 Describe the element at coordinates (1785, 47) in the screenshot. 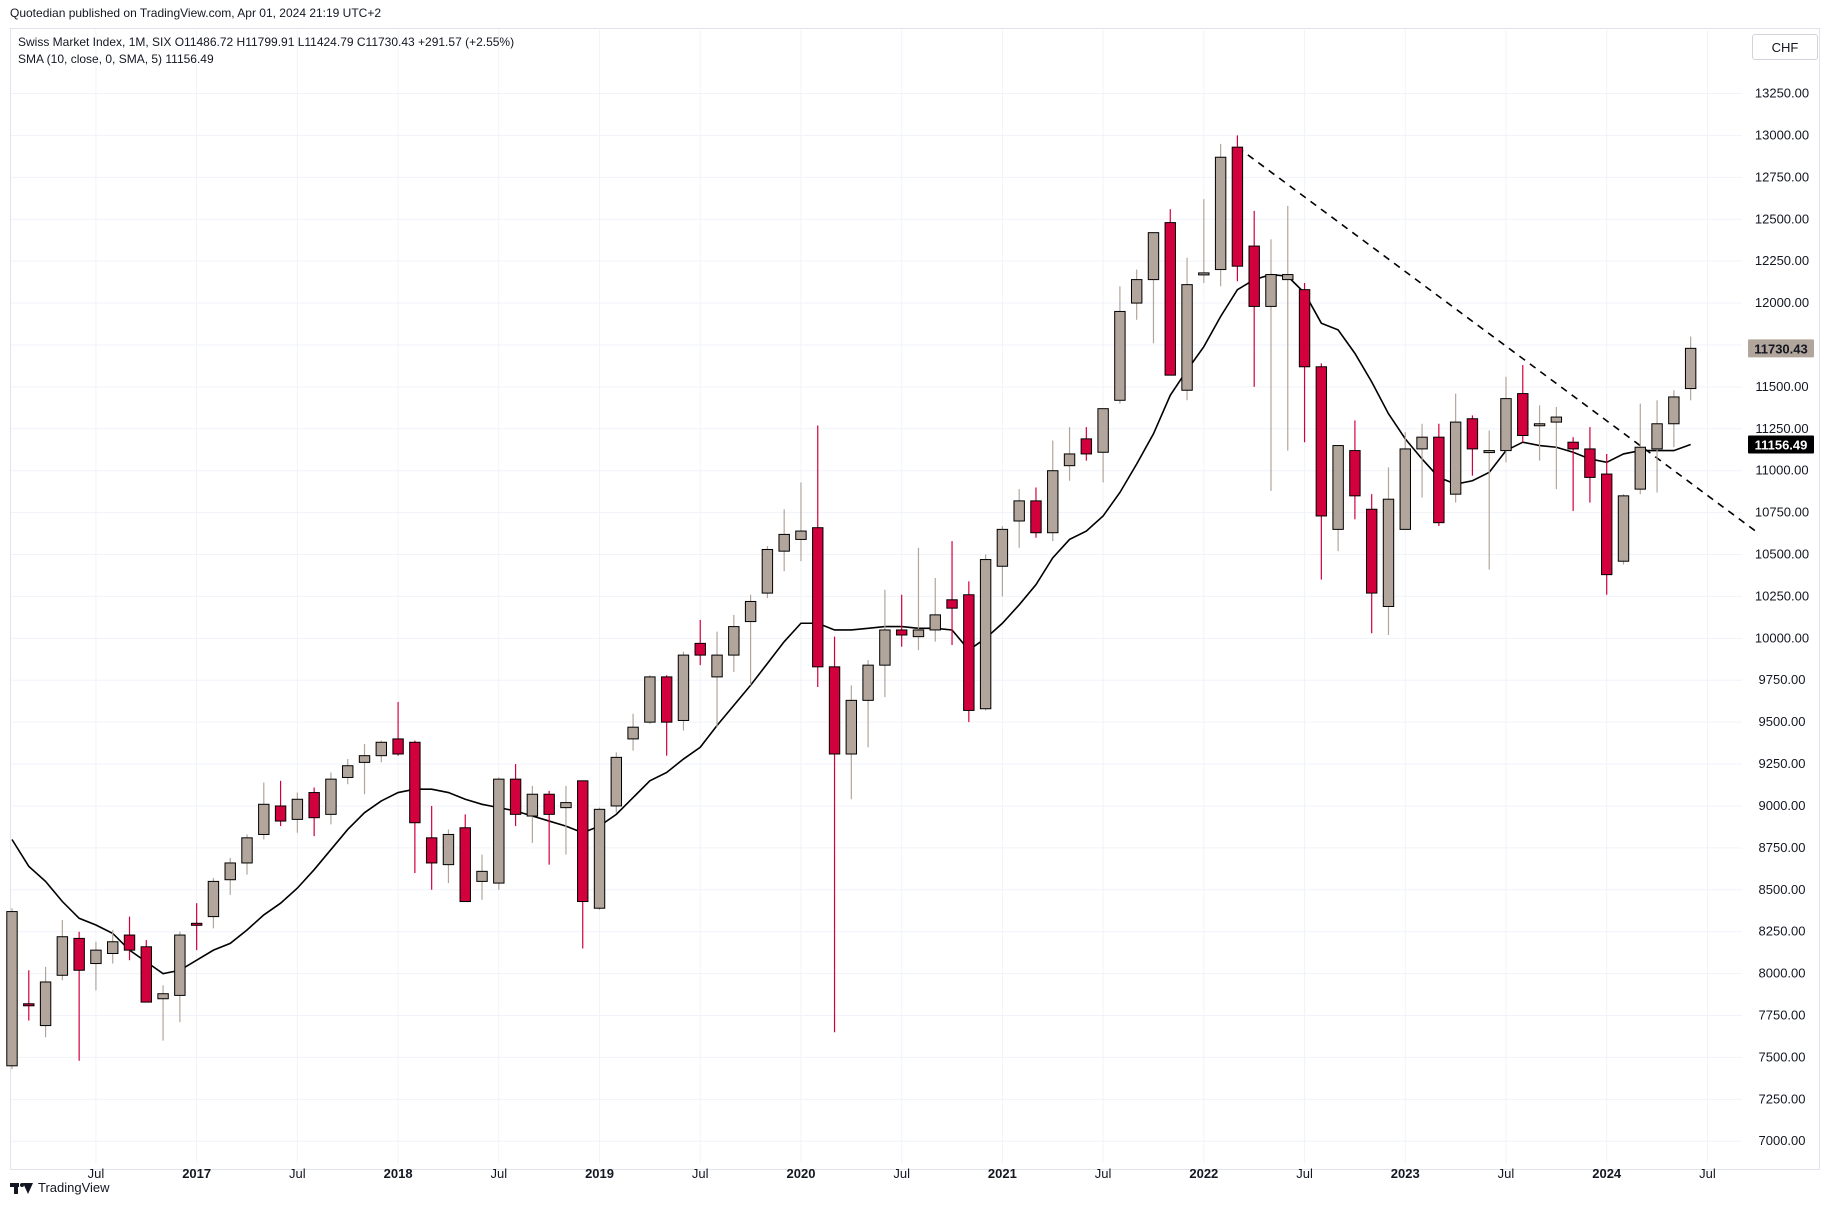

I see `currency-label: CHF` at that location.